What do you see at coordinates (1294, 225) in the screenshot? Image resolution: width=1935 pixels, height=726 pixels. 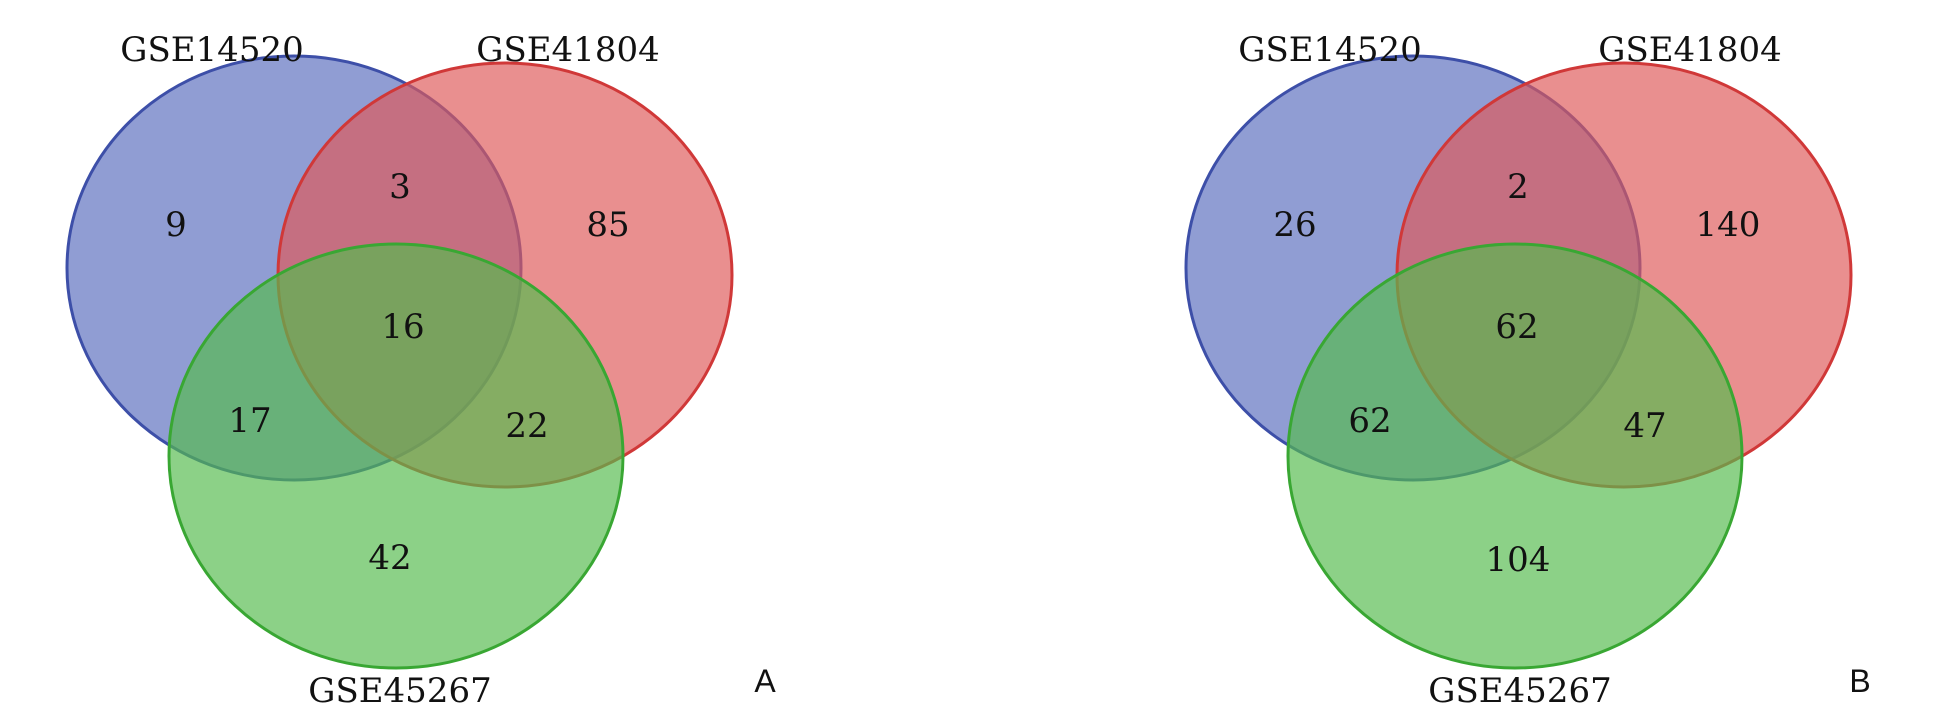 I see `region-only-gse14520: 26` at bounding box center [1294, 225].